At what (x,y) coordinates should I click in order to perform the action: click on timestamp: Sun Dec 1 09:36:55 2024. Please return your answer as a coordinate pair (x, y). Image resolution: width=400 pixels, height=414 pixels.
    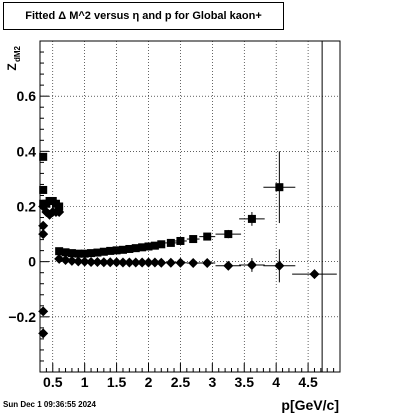
    Looking at the image, I should click on (49, 404).